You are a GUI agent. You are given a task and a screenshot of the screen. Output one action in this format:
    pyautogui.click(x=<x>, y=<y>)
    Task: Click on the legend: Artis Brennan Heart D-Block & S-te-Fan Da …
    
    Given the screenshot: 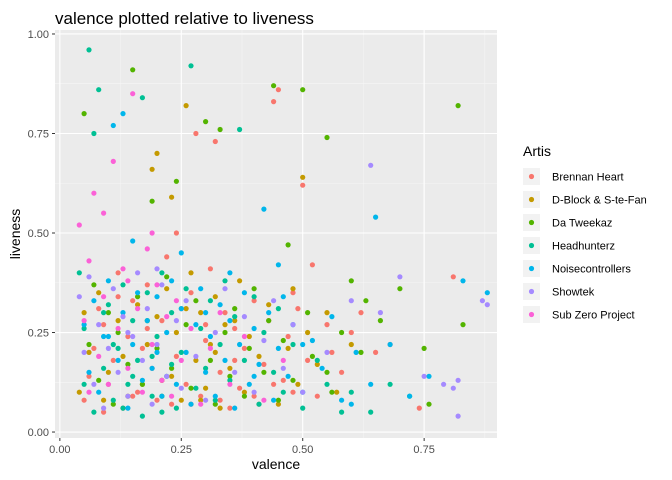 What is the action you would take?
    pyautogui.click(x=585, y=233)
    